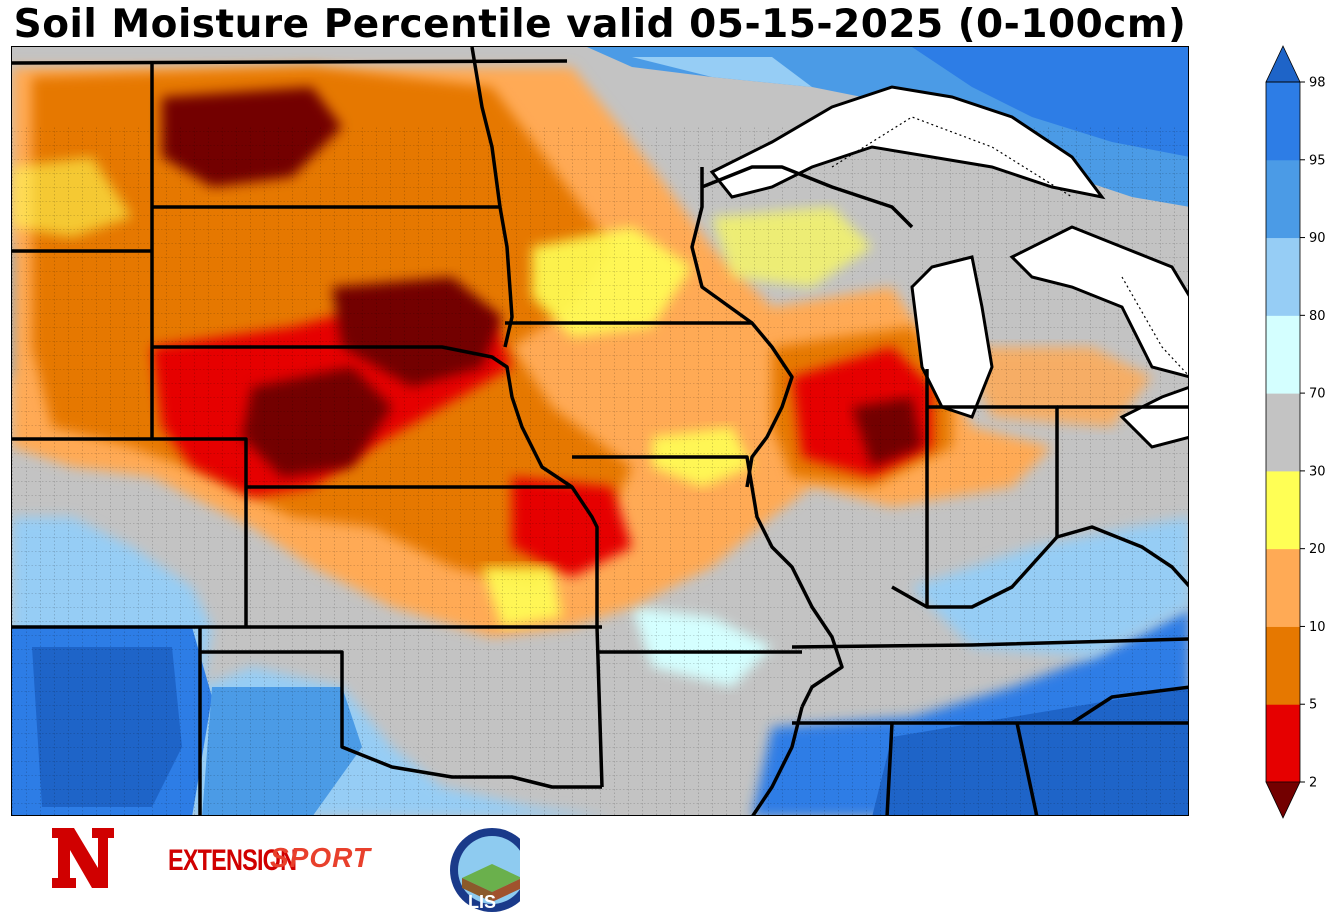 This screenshot has height=920, width=1340. What do you see at coordinates (1317, 627) in the screenshot?
I see `colorbar-tick-label: 10` at bounding box center [1317, 627].